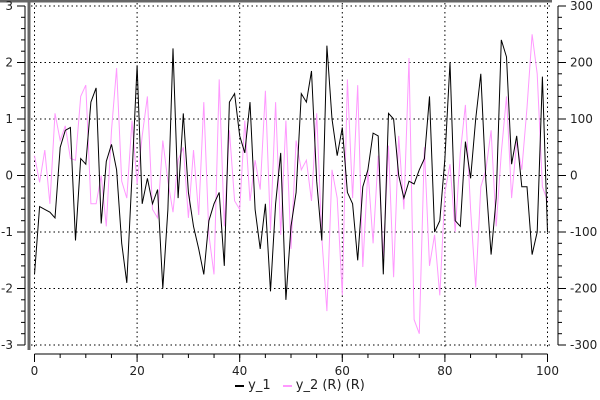  Describe the element at coordinates (9, 63) in the screenshot. I see `y-tick-label: 2` at that location.